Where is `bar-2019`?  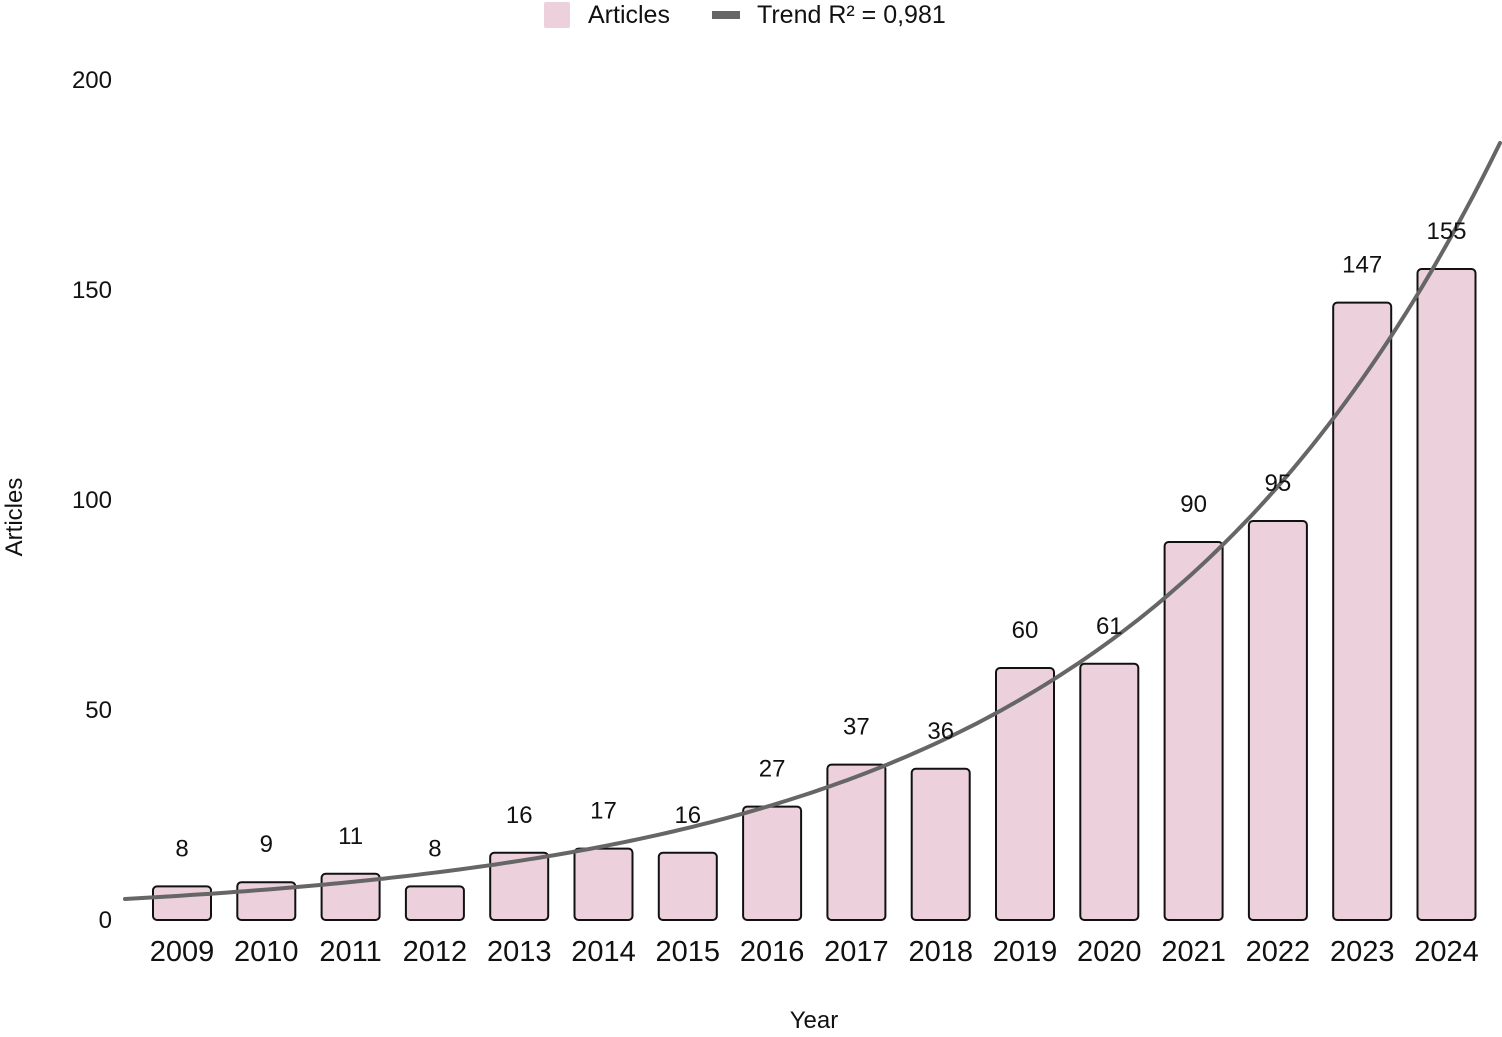
bar-2019 is located at coordinates (1025, 794).